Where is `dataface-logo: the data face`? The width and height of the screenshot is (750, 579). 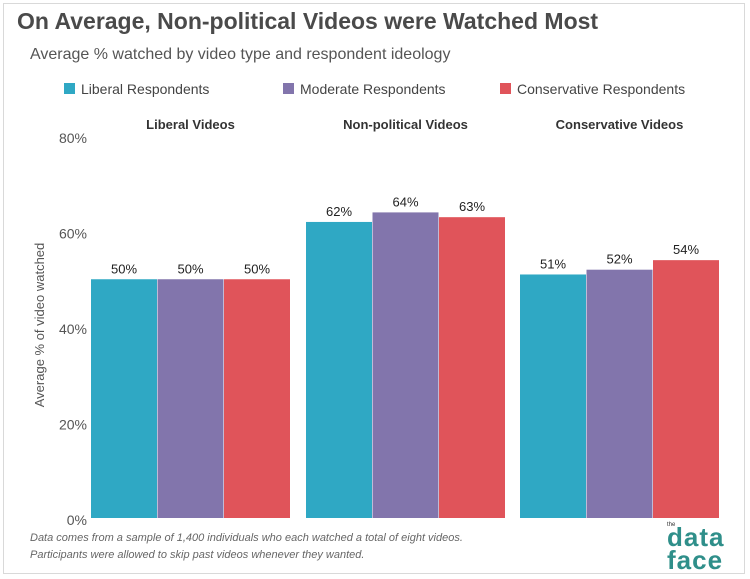 dataface-logo: the data face is located at coordinates (697, 548).